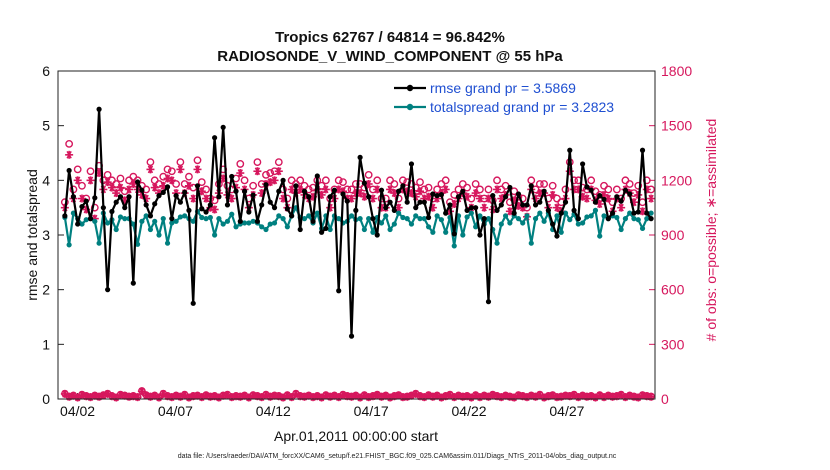  I want to click on right-axis-label: # of obs: o=possible; ∗=assimilated, so click(711, 230).